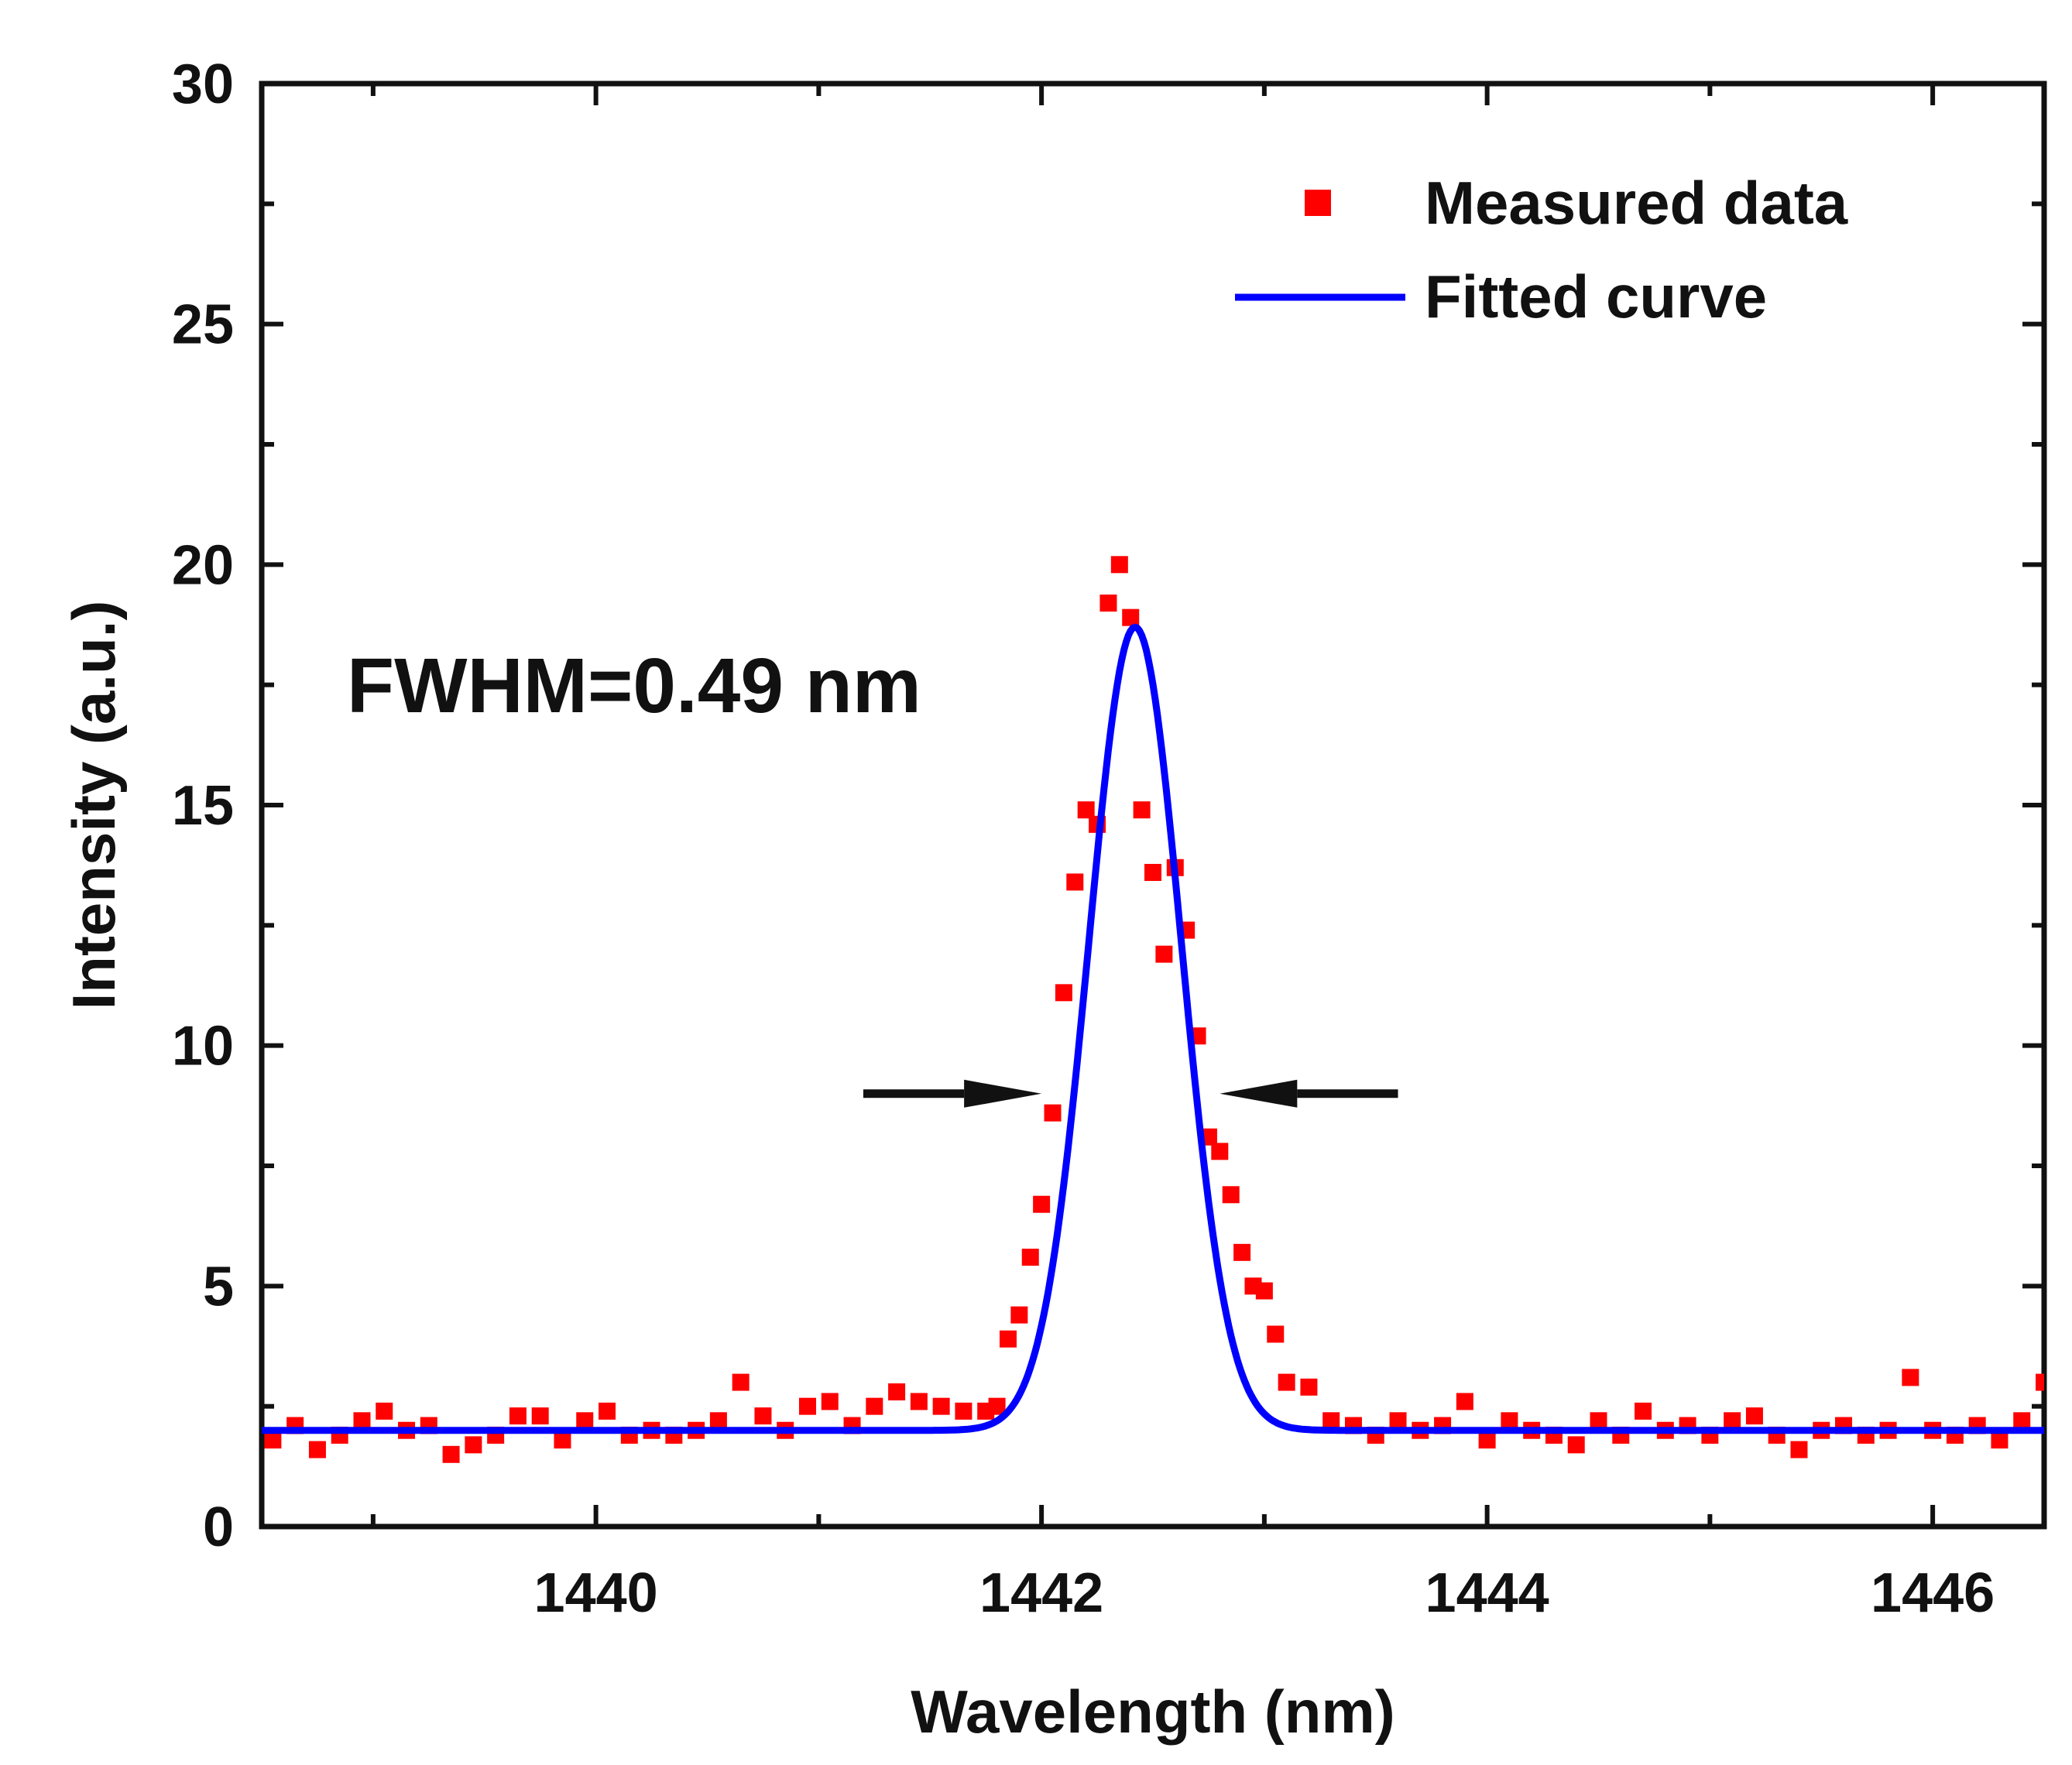 The height and width of the screenshot is (1765, 2072). Describe the element at coordinates (1264, 1593) in the screenshot. I see `x-tick-labels: 1440 1442 1444 1446` at that location.